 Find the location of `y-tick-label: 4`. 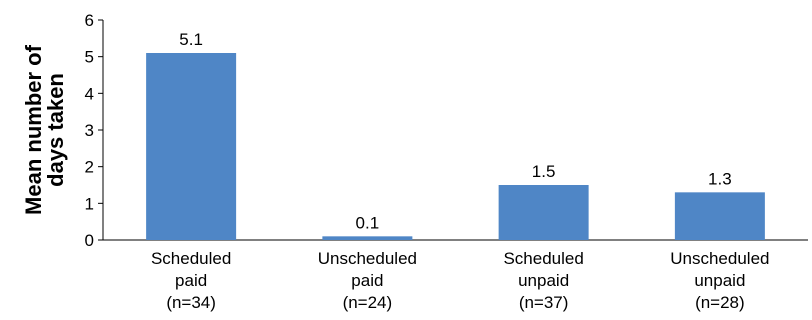

y-tick-label: 4 is located at coordinates (89, 93).